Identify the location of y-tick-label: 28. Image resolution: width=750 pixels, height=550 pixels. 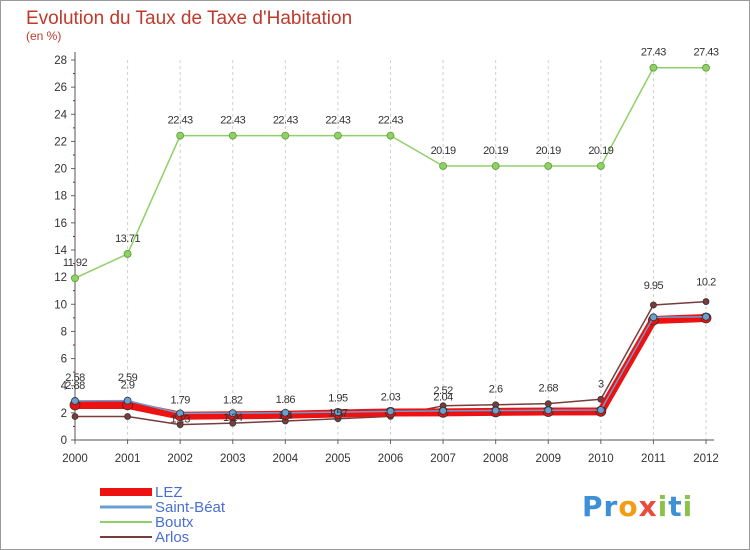
(60, 61).